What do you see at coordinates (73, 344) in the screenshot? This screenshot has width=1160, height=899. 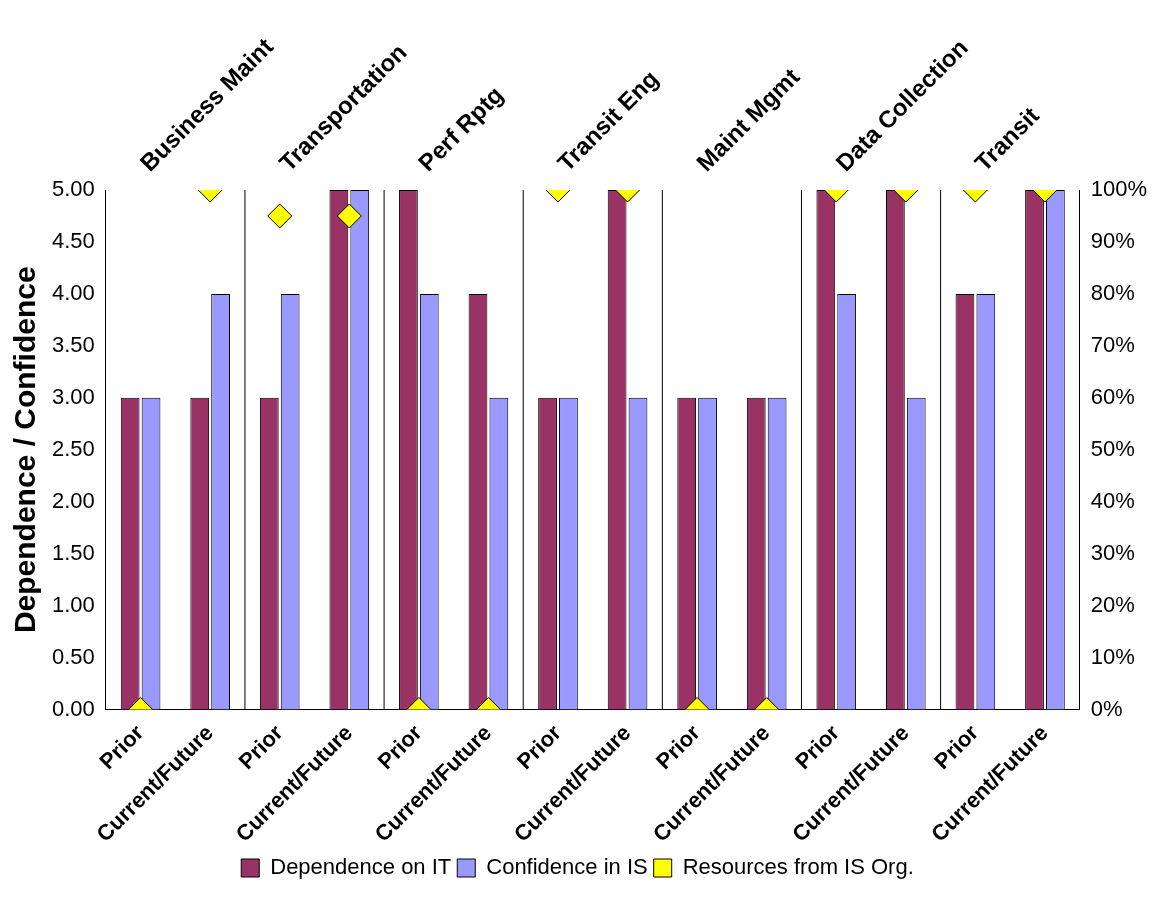 I see `y-tick-label: 3.50` at bounding box center [73, 344].